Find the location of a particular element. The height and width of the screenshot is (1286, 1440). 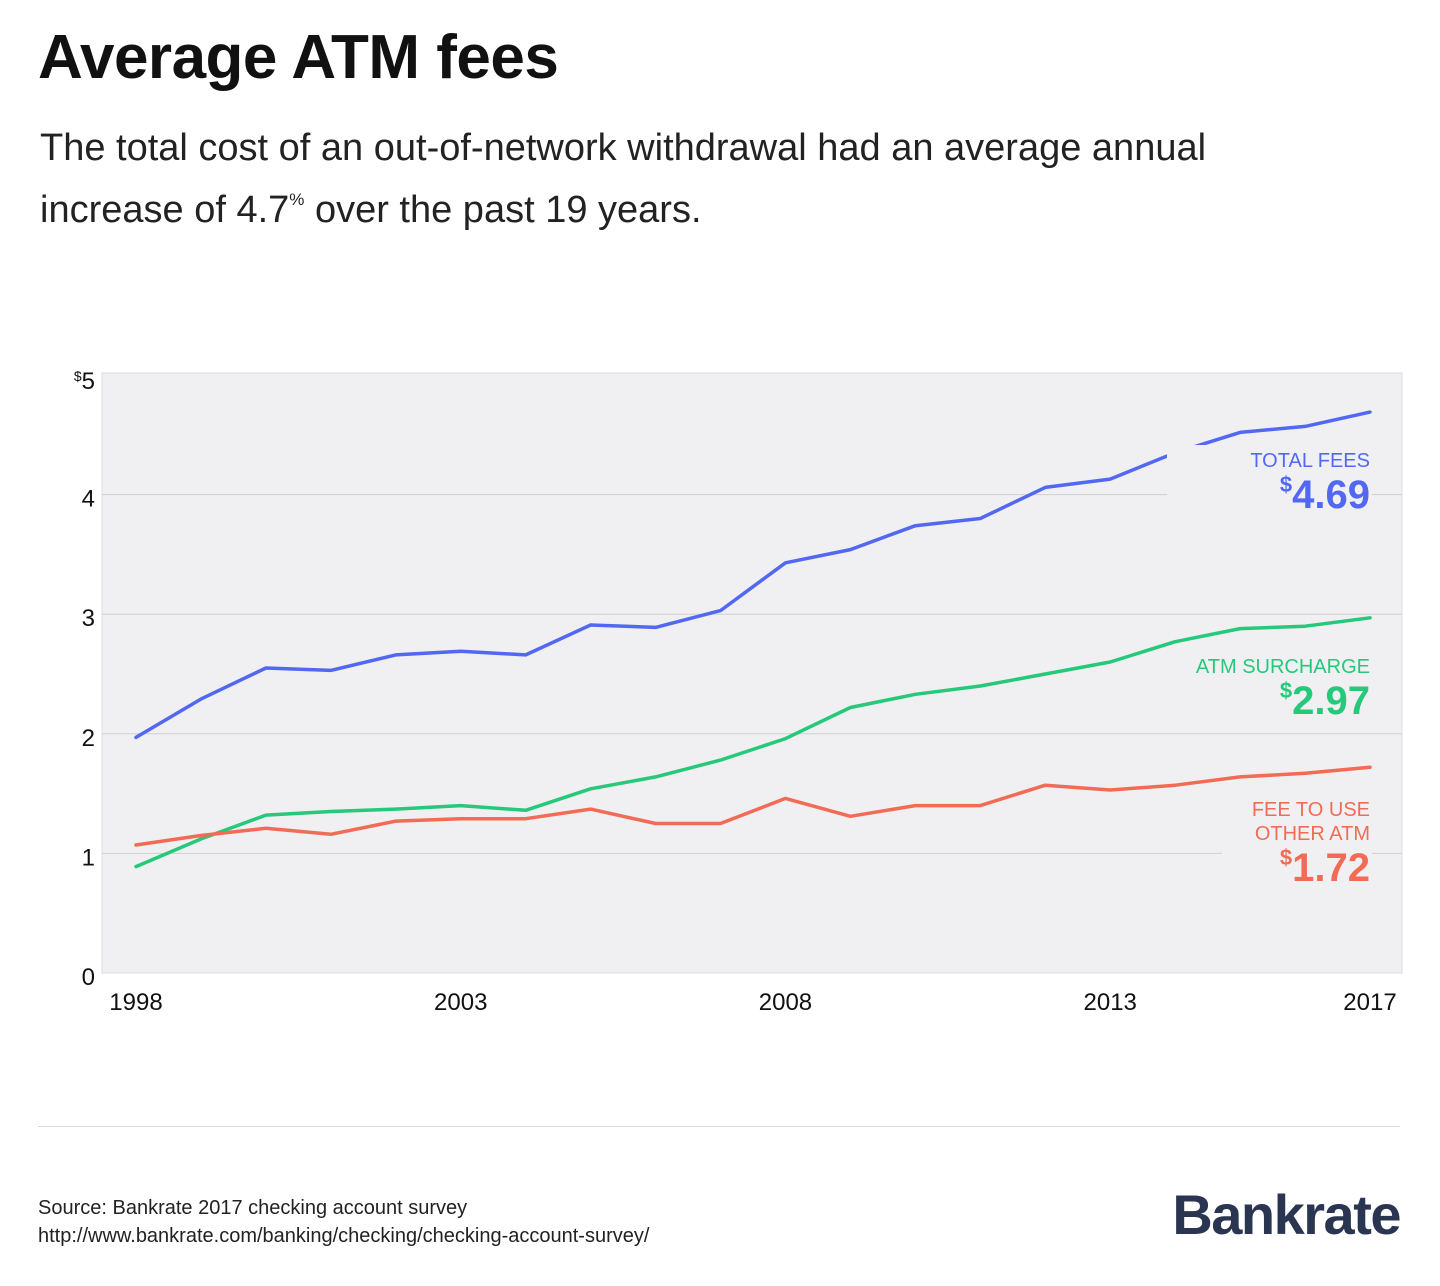

y-tick-label: 4 is located at coordinates (88, 499).